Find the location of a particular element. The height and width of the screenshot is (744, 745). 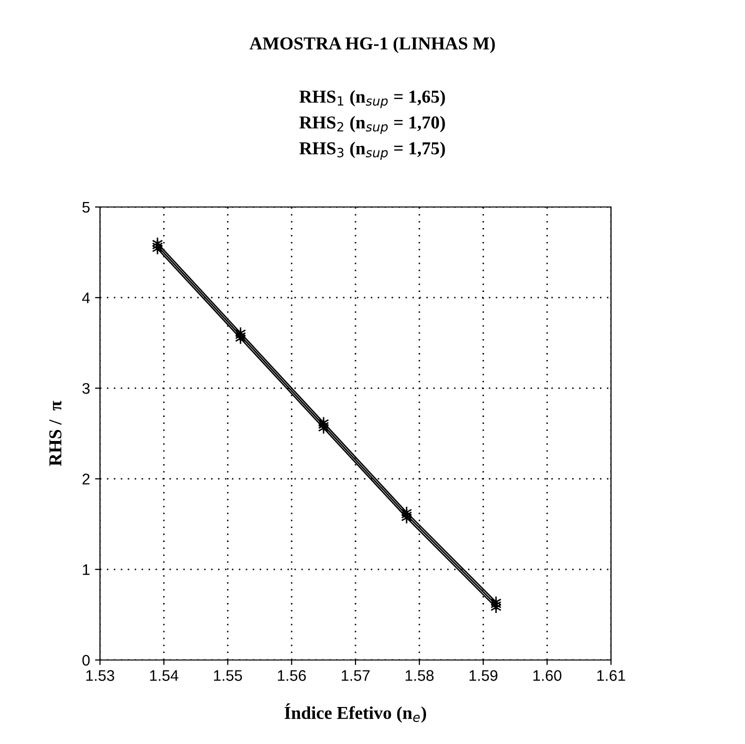

x-tick-label: 1.53 is located at coordinates (100, 675).